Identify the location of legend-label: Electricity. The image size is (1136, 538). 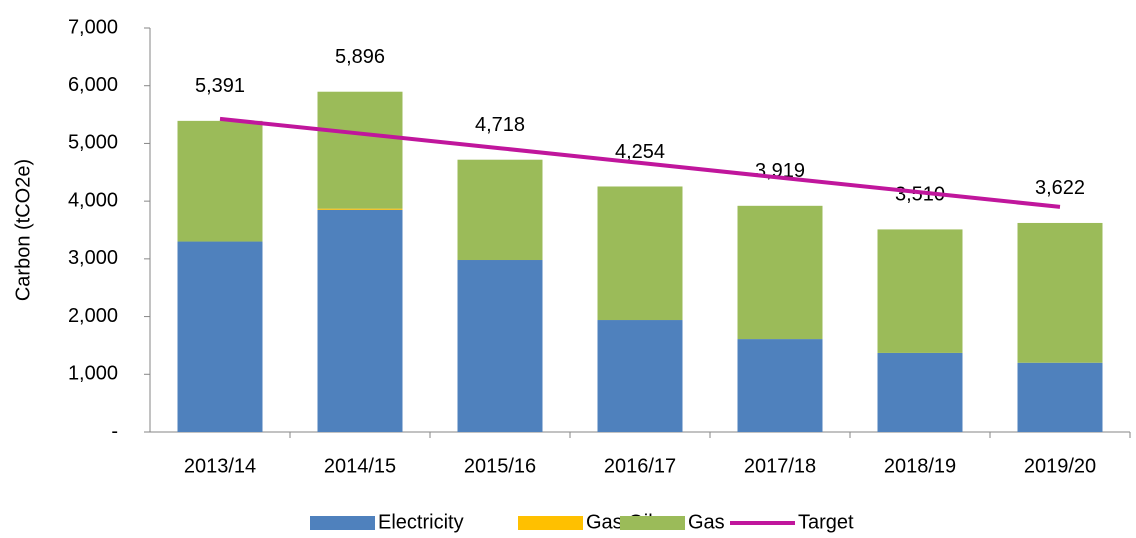
(421, 522).